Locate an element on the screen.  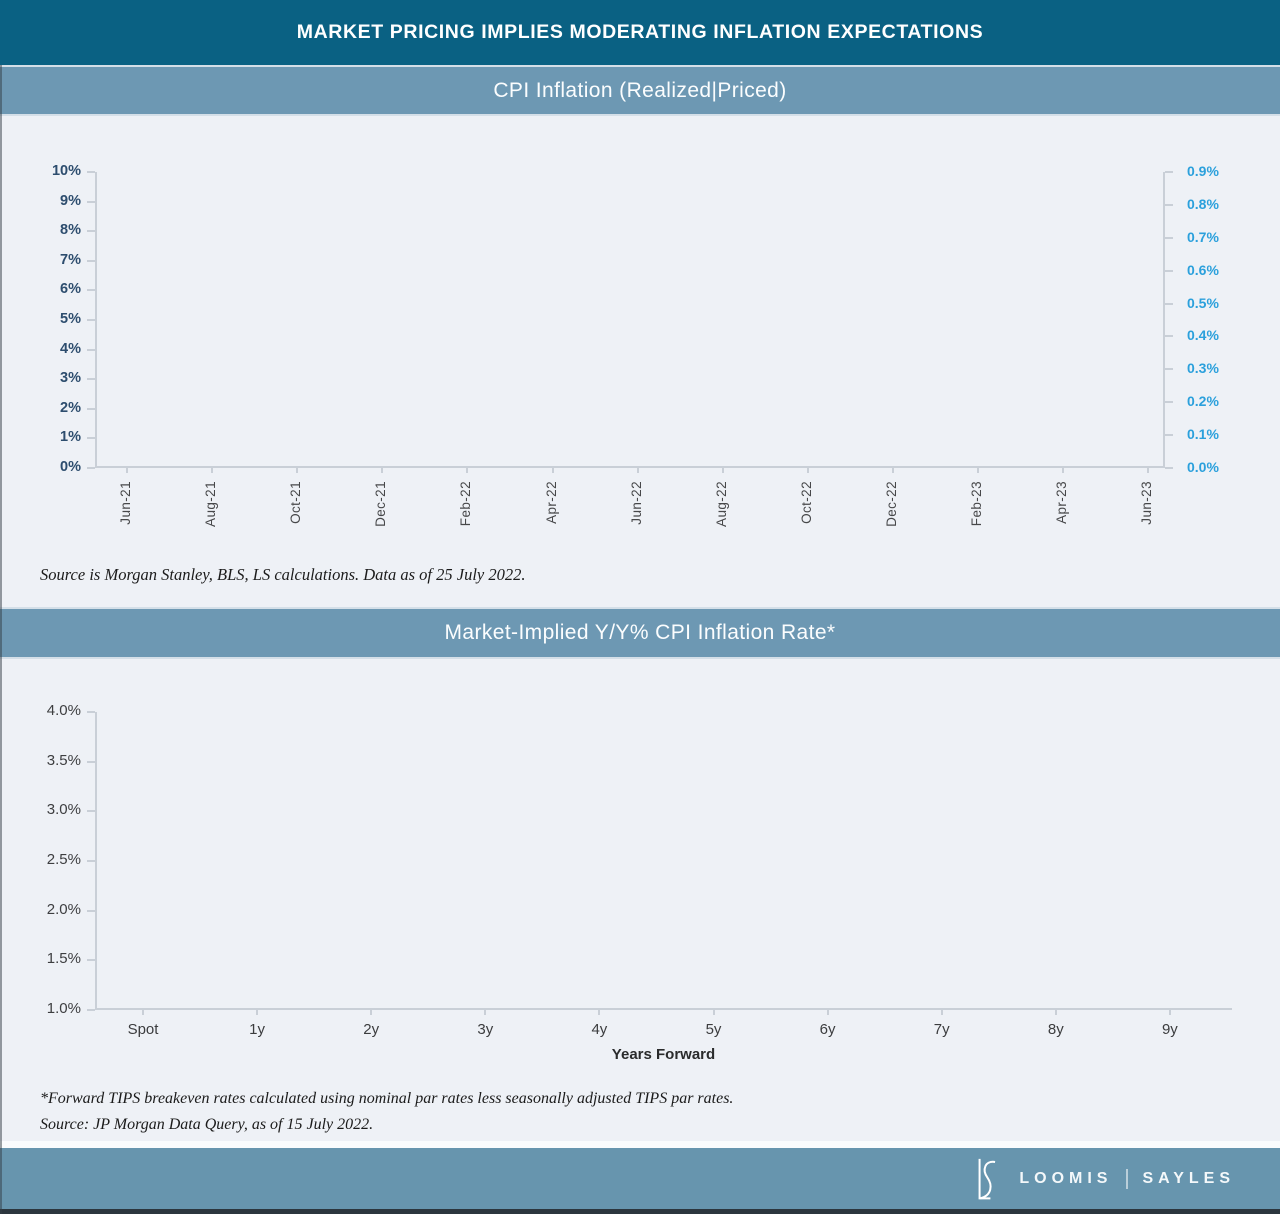
chart2-x-tick-label: 4y is located at coordinates (599, 1029).